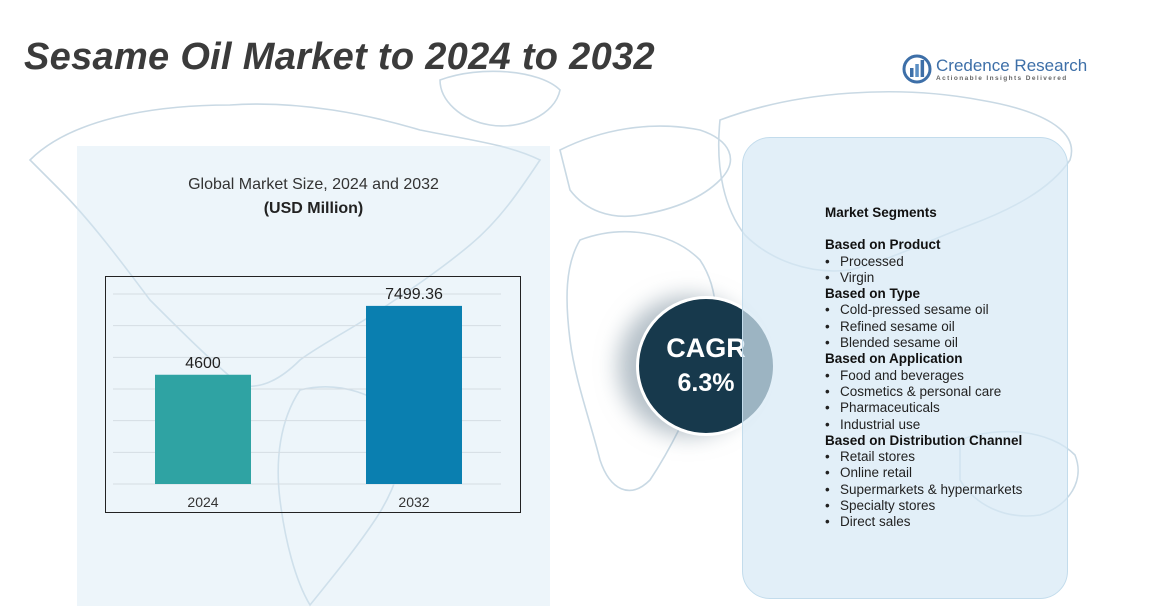  What do you see at coordinates (945, 490) in the screenshot?
I see `segment-item: Supermarkets & hypermarkets` at bounding box center [945, 490].